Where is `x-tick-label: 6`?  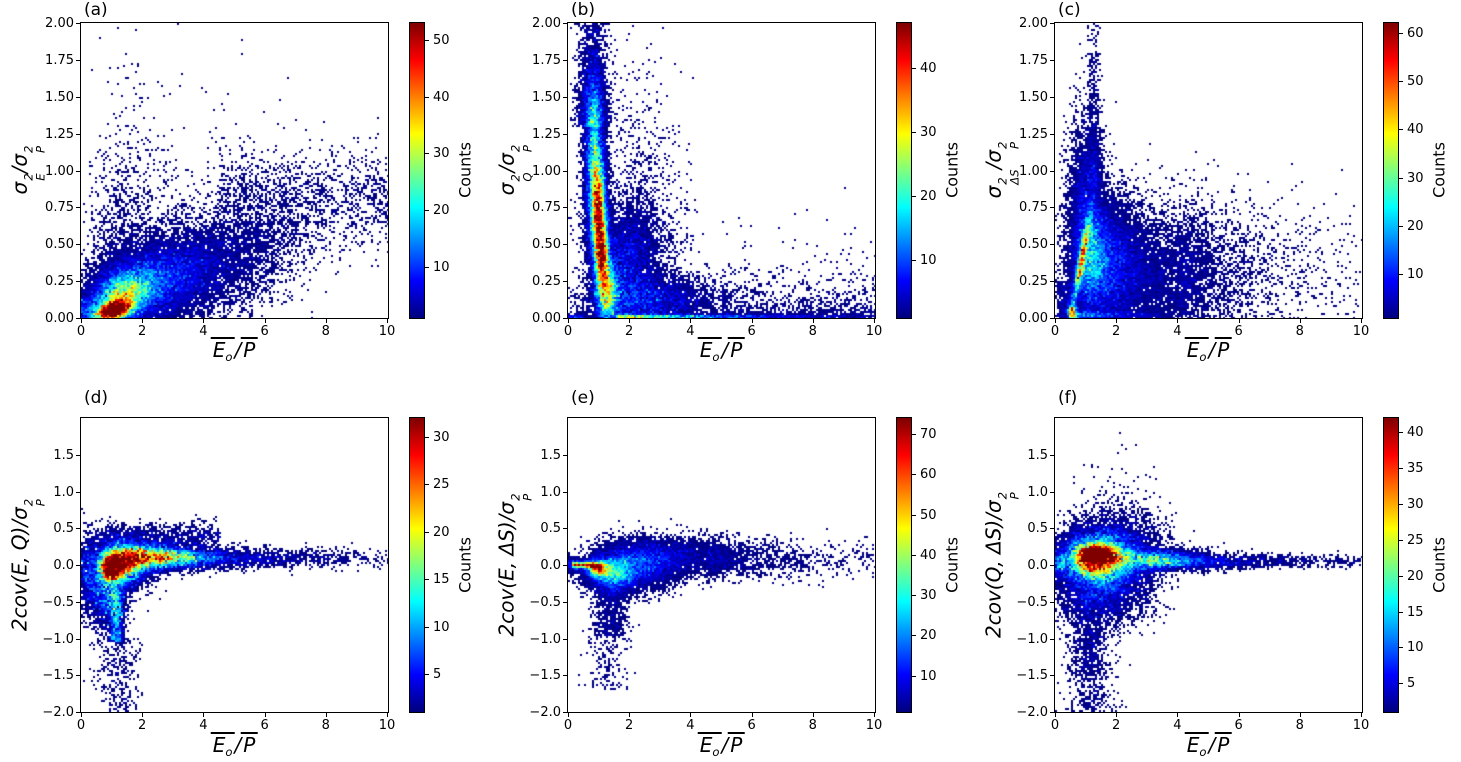
x-tick-label: 6 is located at coordinates (751, 331).